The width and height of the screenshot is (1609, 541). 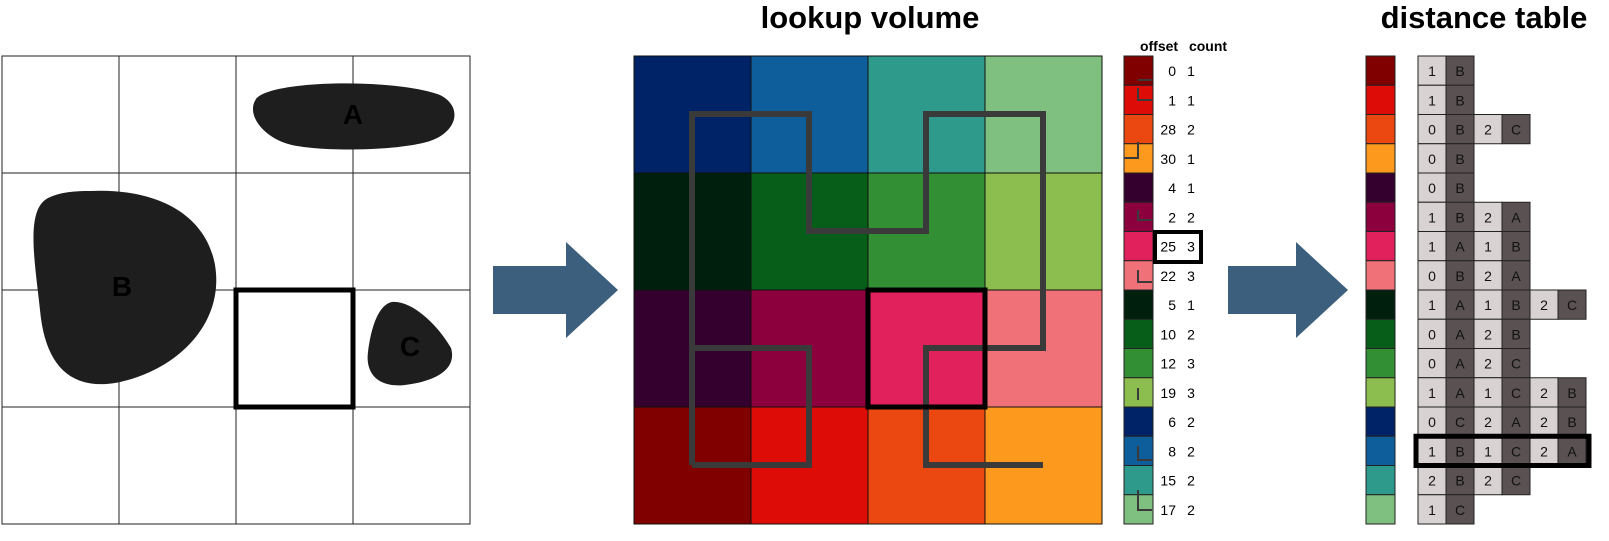 What do you see at coordinates (1168, 334) in the screenshot?
I see `offset-value: 10` at bounding box center [1168, 334].